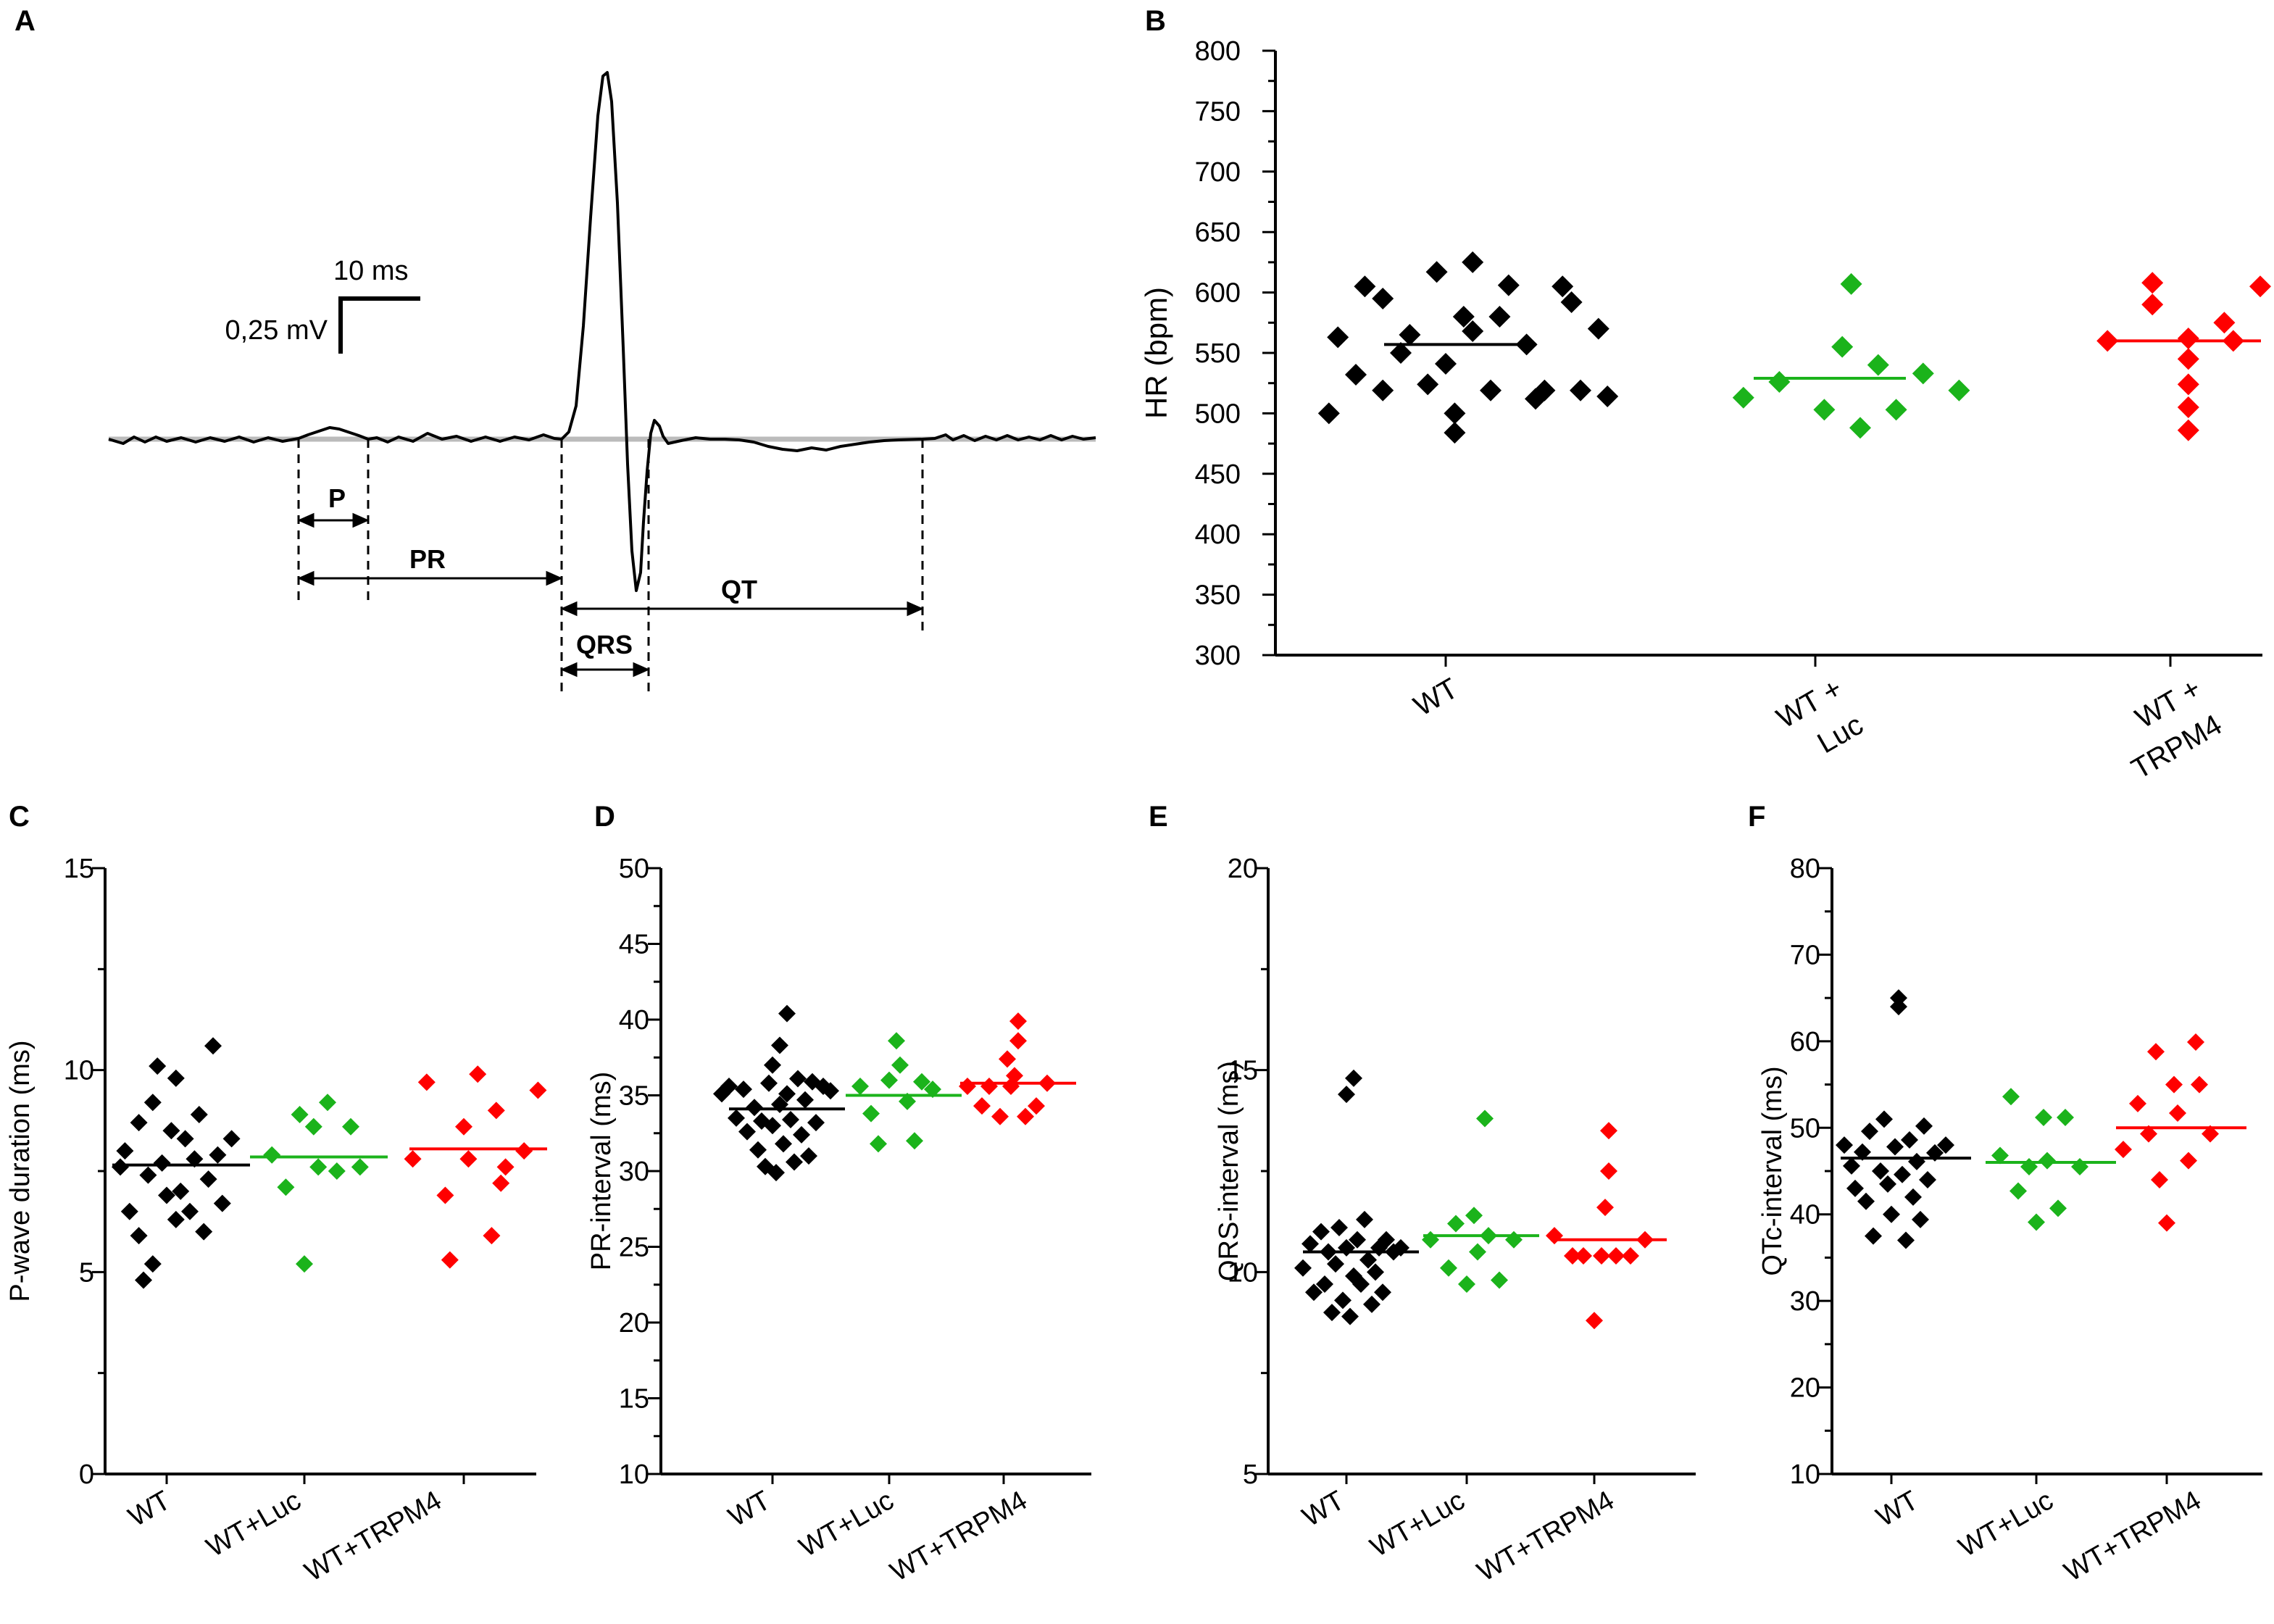  I want to click on x-tick-label: WT+TRPM4, so click(959, 1536).